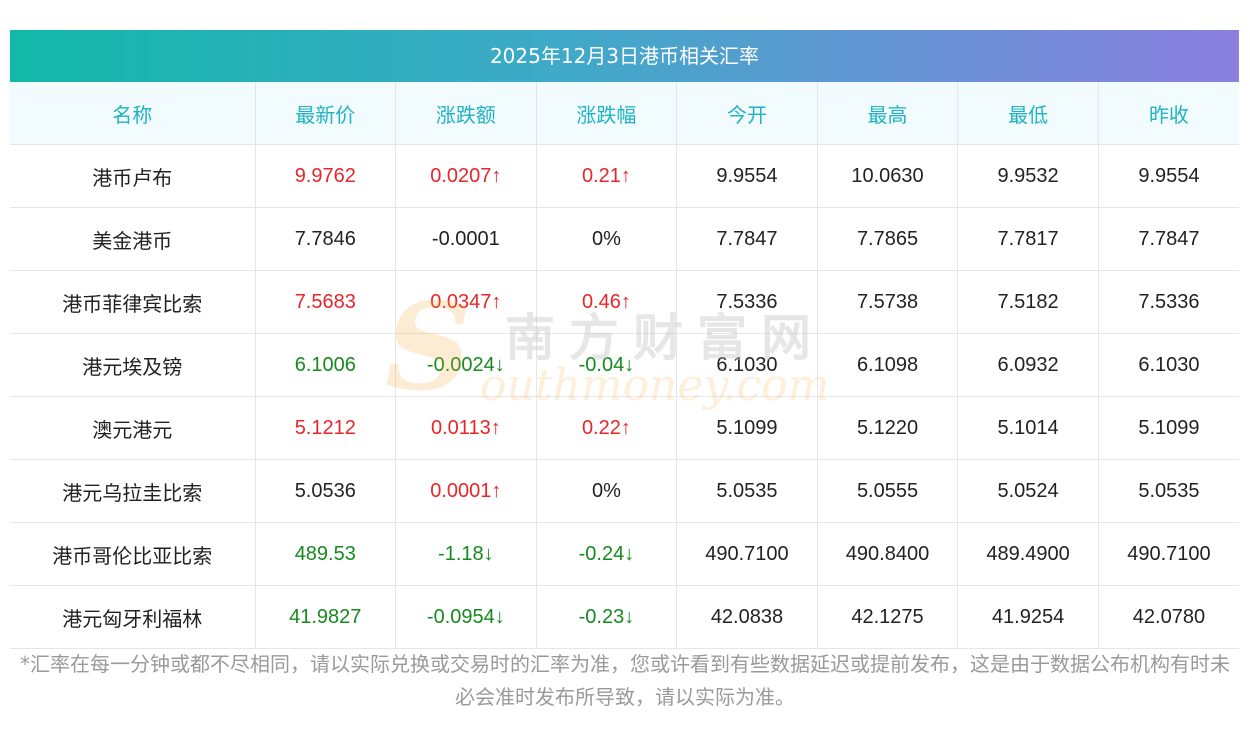 Image resolution: width=1250 pixels, height=733 pixels. What do you see at coordinates (133, 491) in the screenshot?
I see `row-name: 港元乌拉圭比索` at bounding box center [133, 491].